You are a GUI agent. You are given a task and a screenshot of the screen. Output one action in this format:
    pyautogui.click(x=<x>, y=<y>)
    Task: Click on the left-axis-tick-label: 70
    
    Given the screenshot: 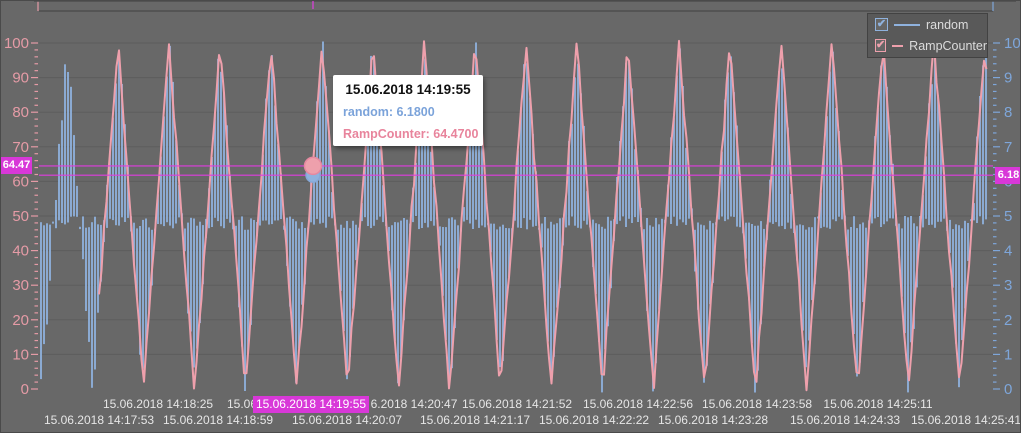 What is the action you would take?
    pyautogui.click(x=20, y=147)
    